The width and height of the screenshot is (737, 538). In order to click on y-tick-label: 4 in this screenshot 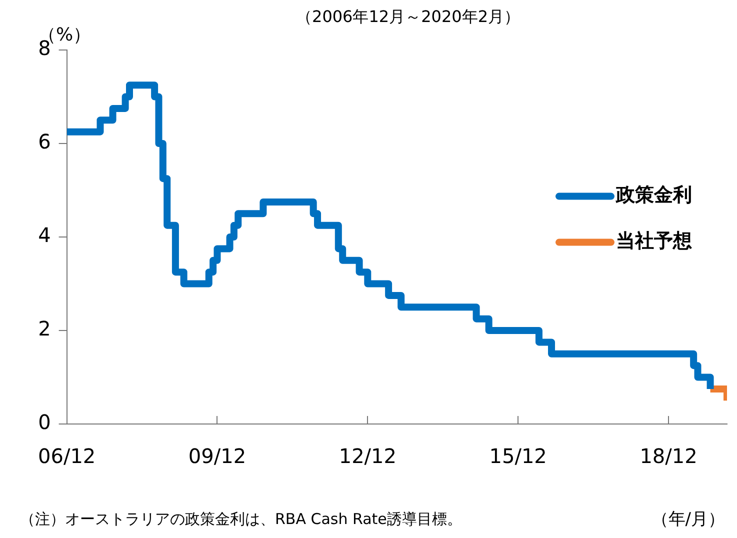, I will do `click(44, 235)`.